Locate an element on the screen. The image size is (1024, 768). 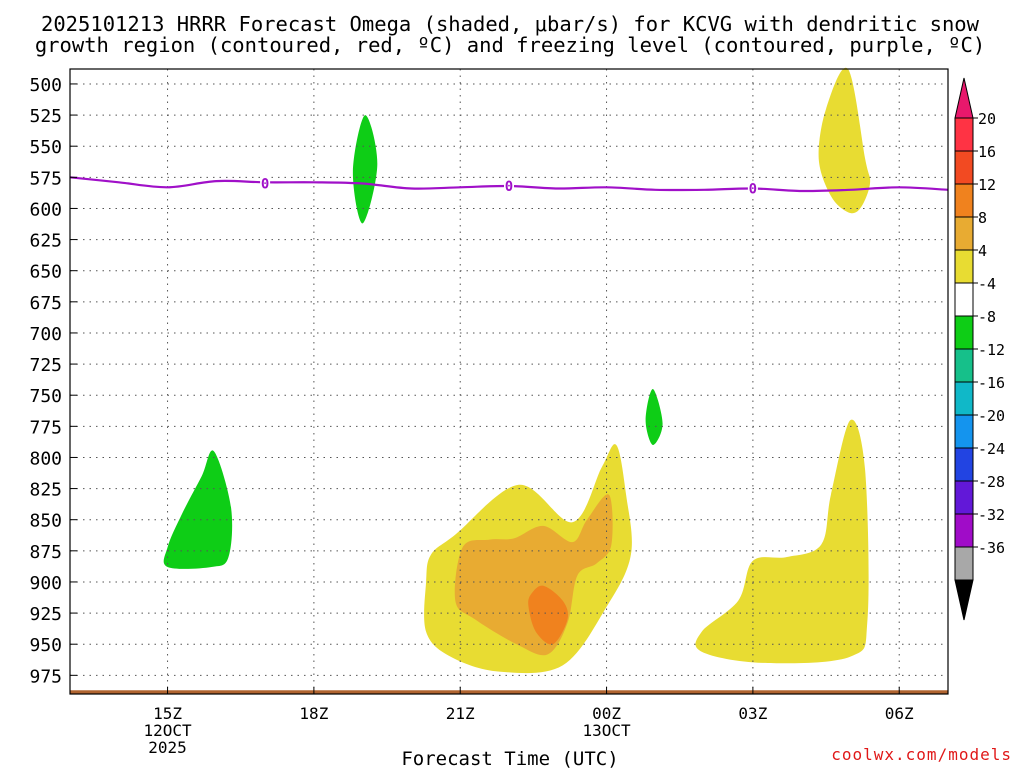
region-orange-light is located at coordinates (533, 575).